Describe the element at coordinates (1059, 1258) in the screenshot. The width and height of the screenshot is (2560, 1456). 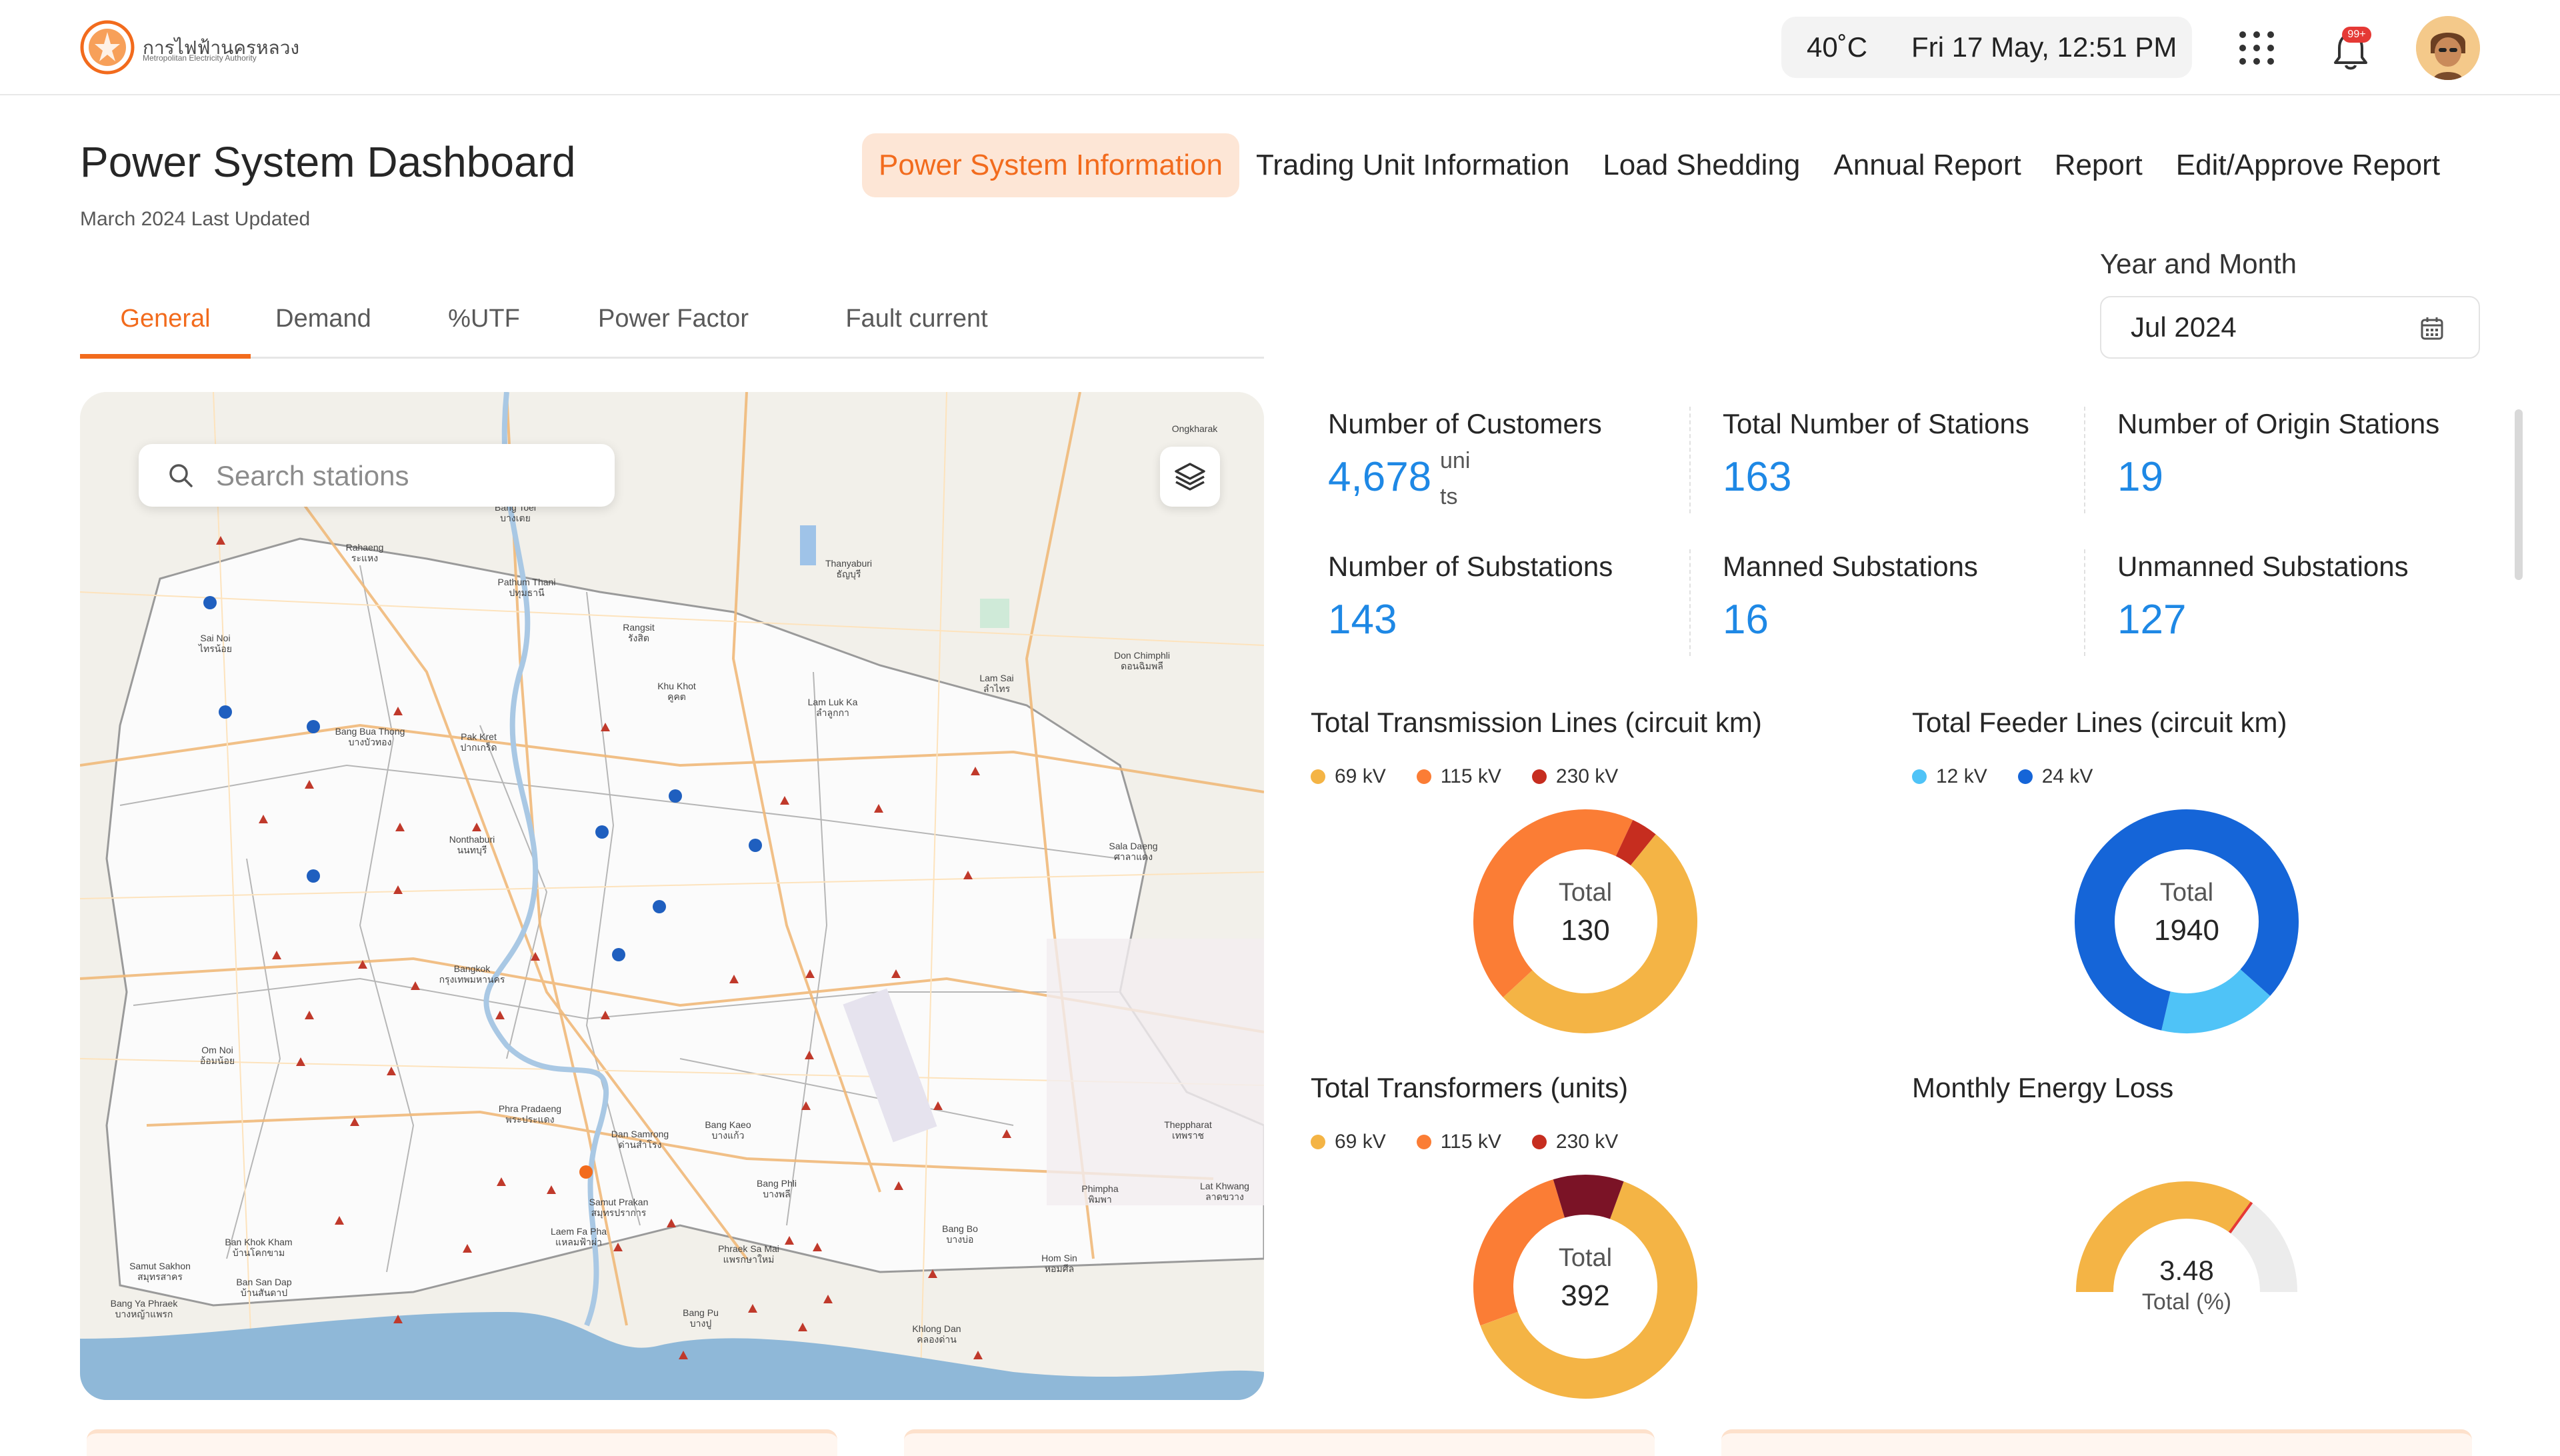
I see `place-label-hom-sin: Hom Sin` at that location.